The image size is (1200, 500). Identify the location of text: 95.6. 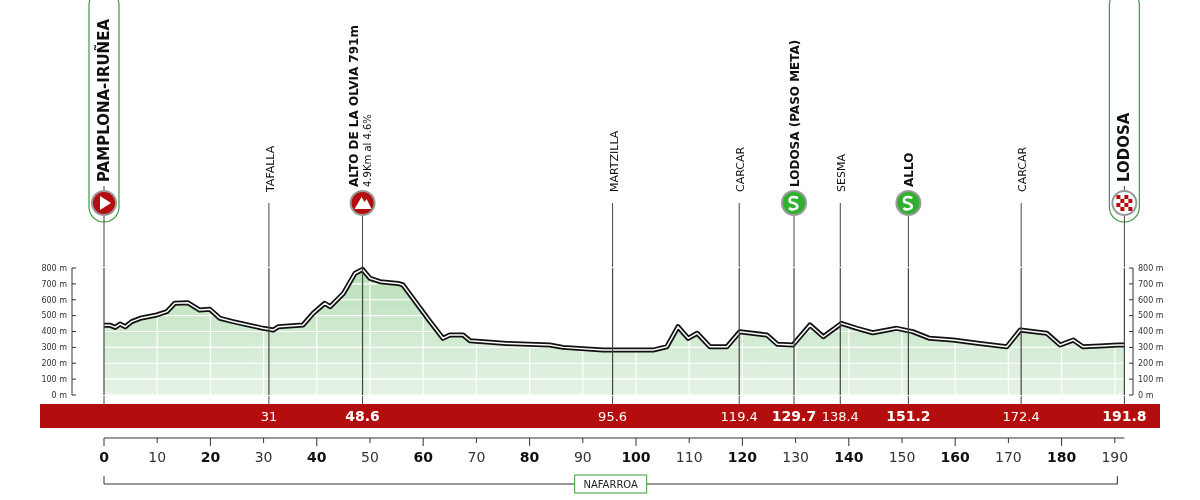
(613, 416).